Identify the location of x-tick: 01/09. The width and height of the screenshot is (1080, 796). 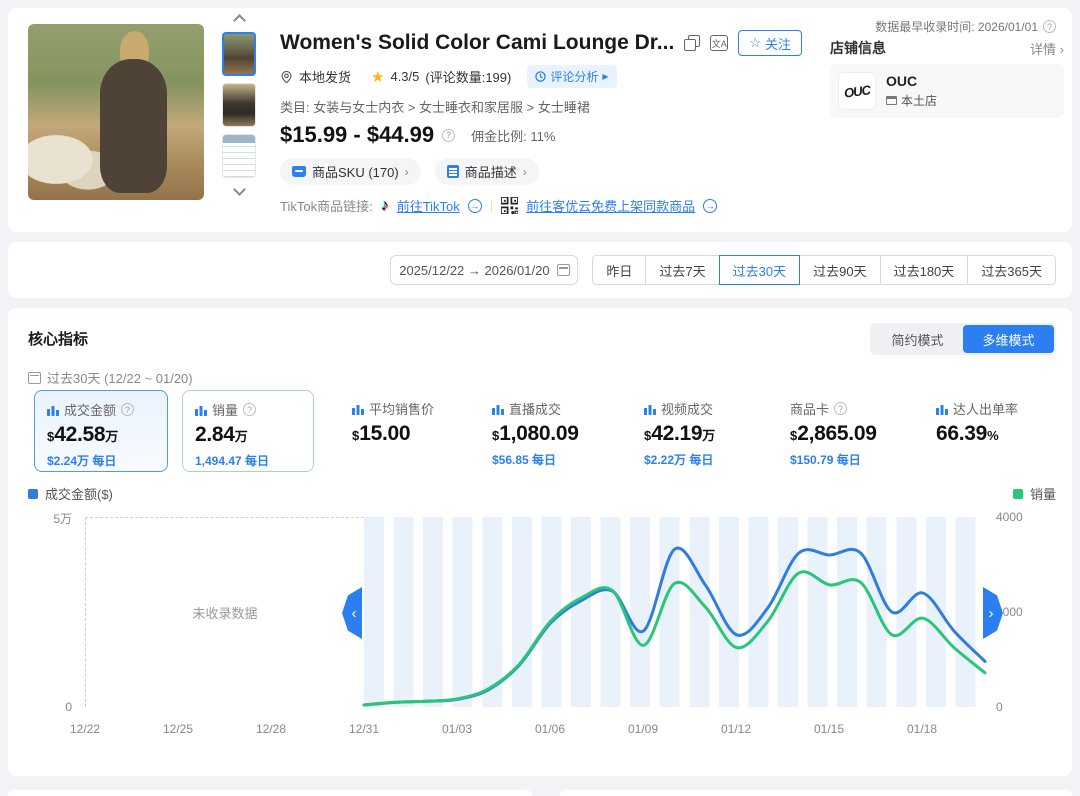
(643, 729).